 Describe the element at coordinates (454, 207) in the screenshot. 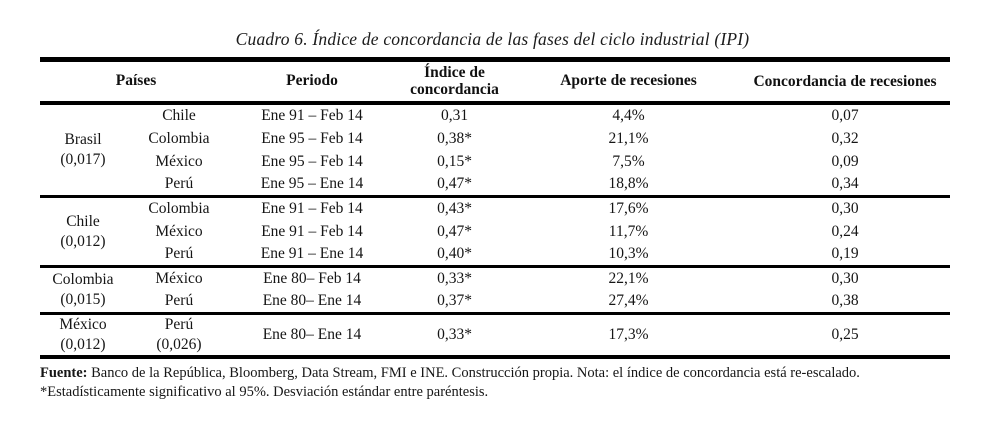

I see `indice-cell: 0,43*` at that location.